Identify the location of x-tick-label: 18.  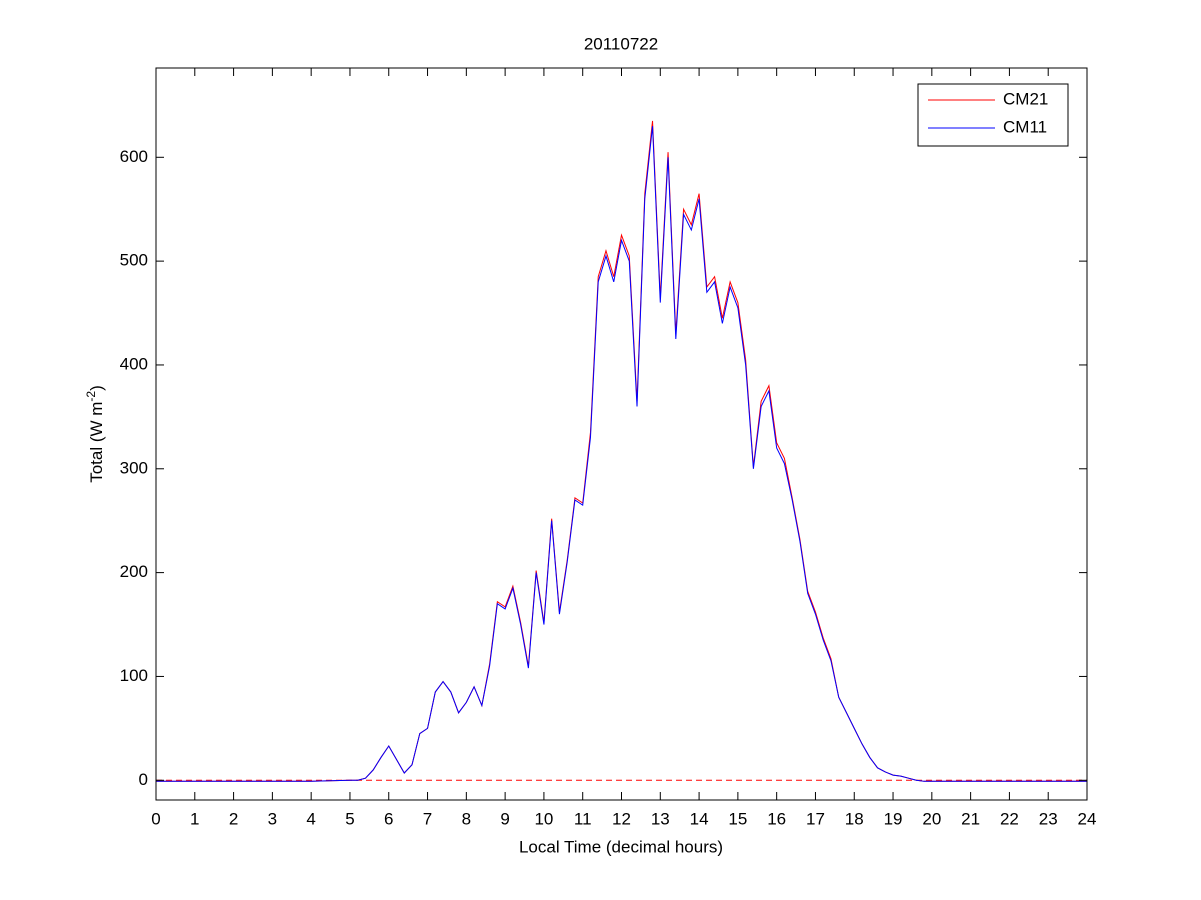
(854, 818).